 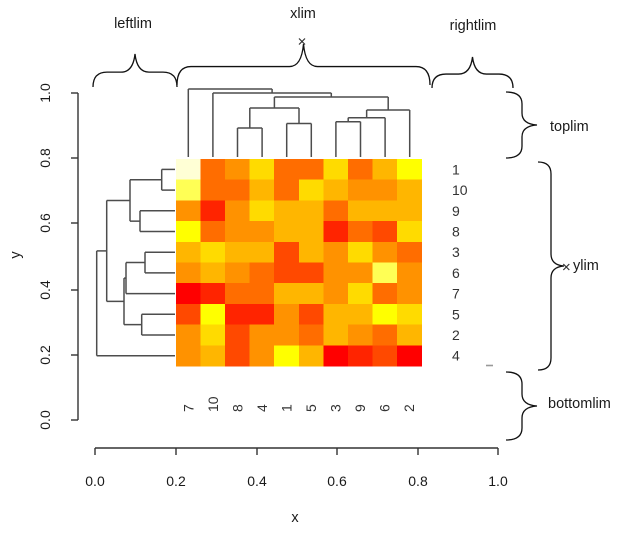 I want to click on x-tick-label: 1.0, so click(x=498, y=481).